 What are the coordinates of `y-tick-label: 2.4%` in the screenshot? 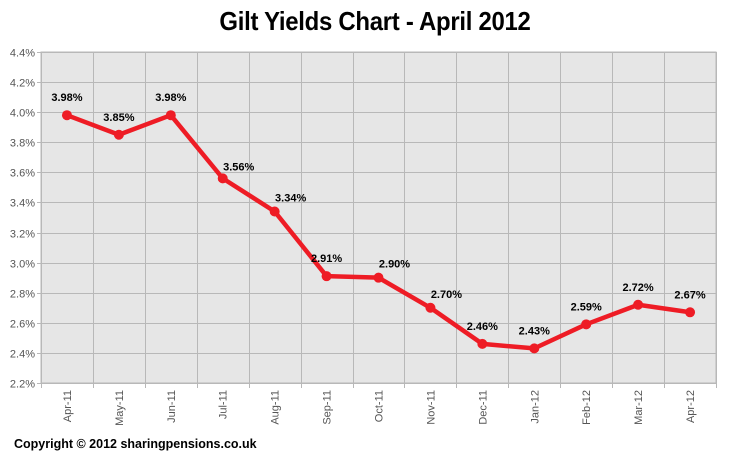 It's located at (22, 355).